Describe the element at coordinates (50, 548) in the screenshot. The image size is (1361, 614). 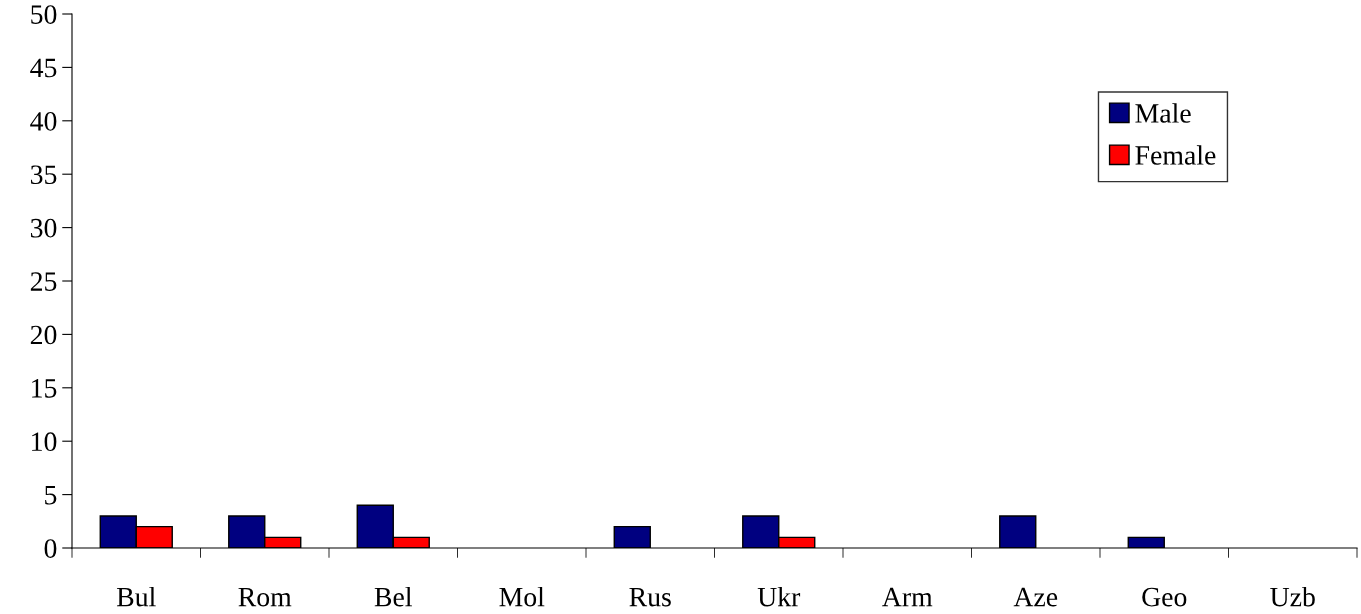
I see `y-tick-label: 0` at that location.